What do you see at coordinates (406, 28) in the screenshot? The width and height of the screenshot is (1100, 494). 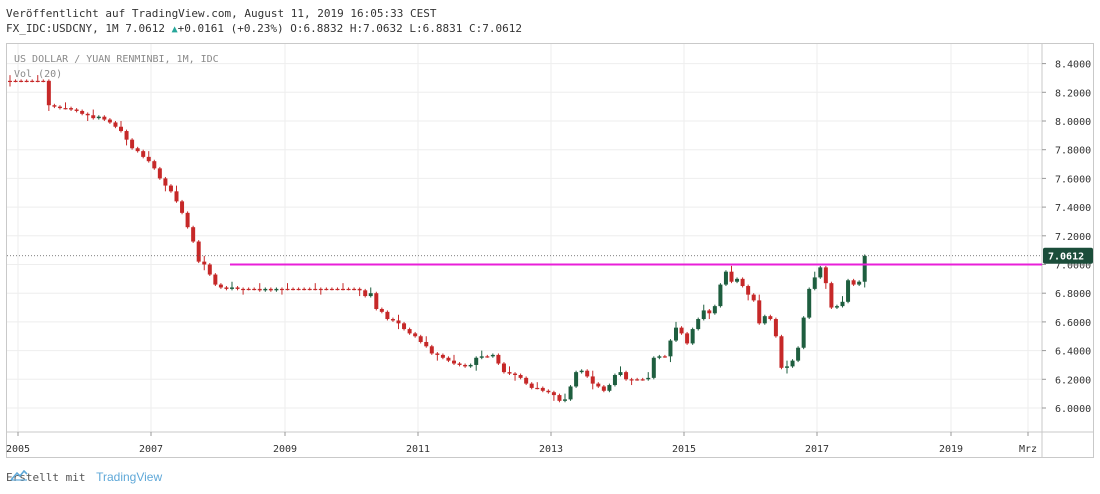 I see `ohlc-values: O:6.8832 H:7.0632 L:6.8831 C:7.0612` at bounding box center [406, 28].